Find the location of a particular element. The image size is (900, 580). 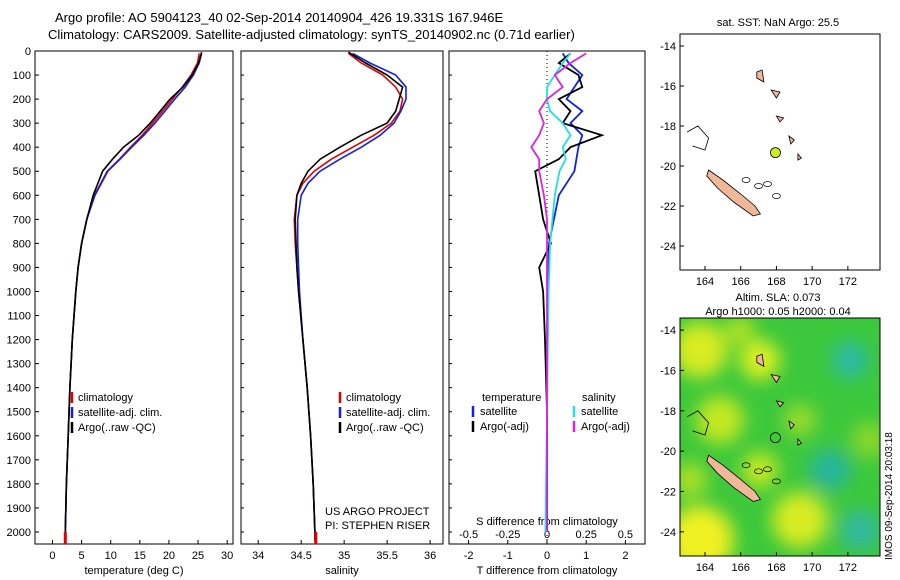

map-x-tick-label: 166 is located at coordinates (741, 568).